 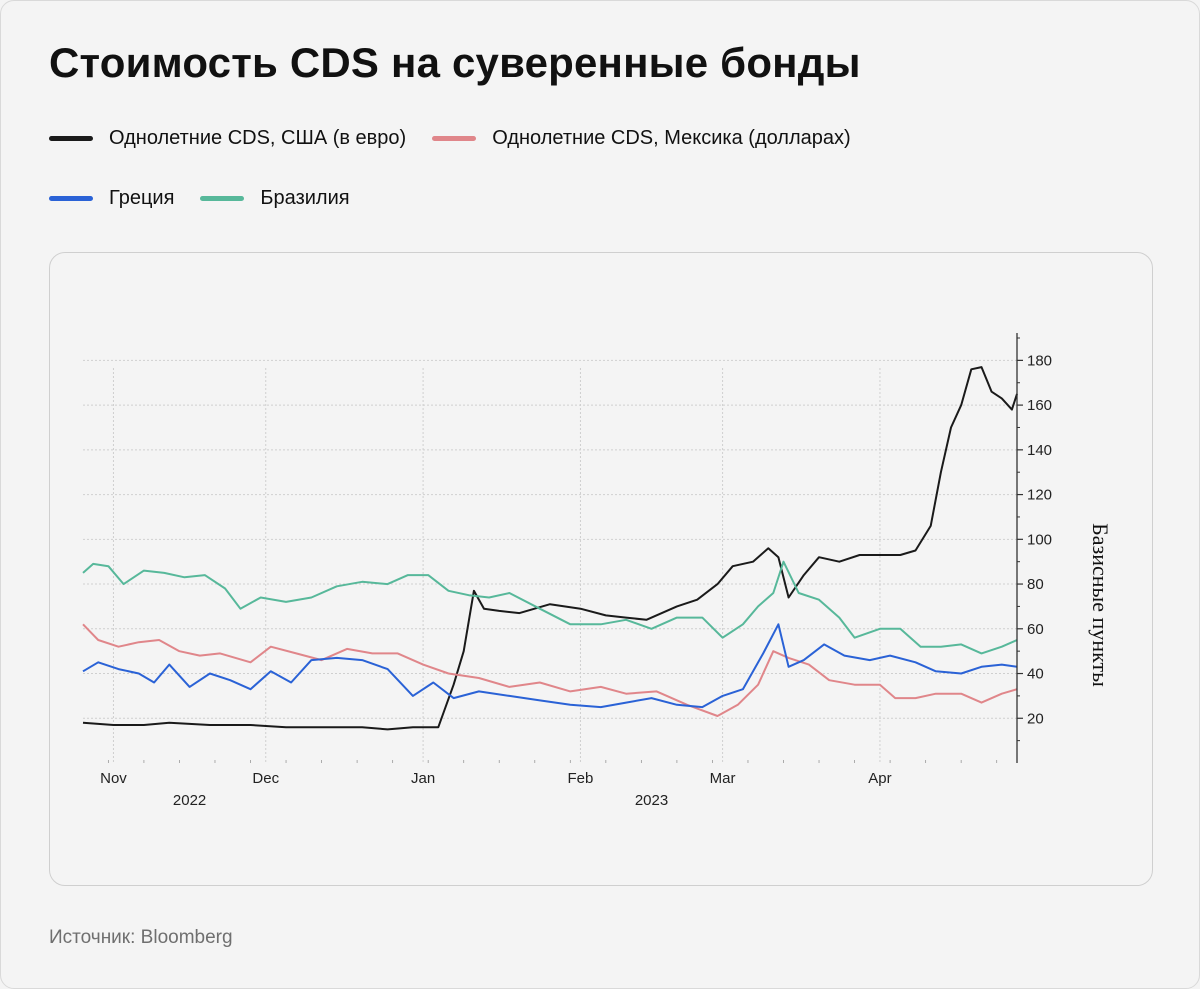 What do you see at coordinates (723, 778) in the screenshot?
I see `x-tick-label: Mar` at bounding box center [723, 778].